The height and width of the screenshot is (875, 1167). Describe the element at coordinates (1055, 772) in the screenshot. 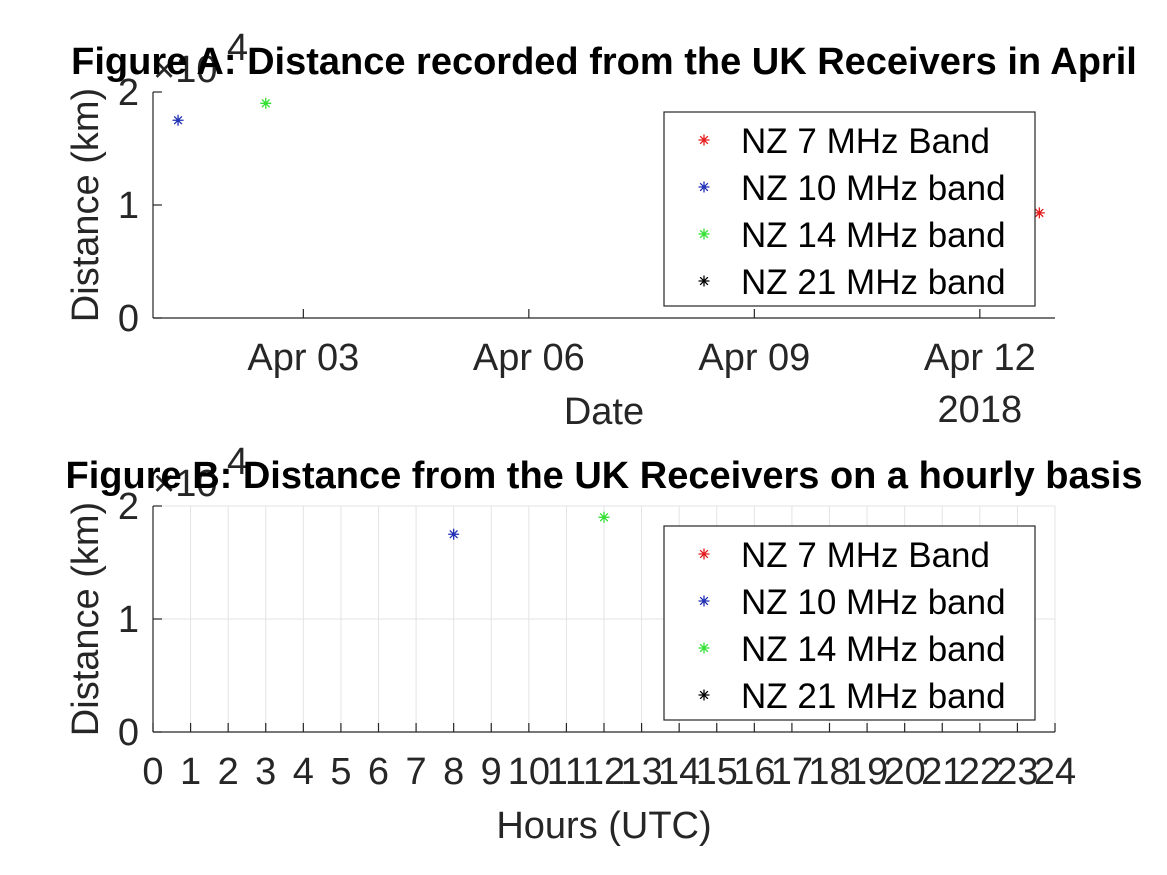

I see `x-tick-label: 24` at that location.